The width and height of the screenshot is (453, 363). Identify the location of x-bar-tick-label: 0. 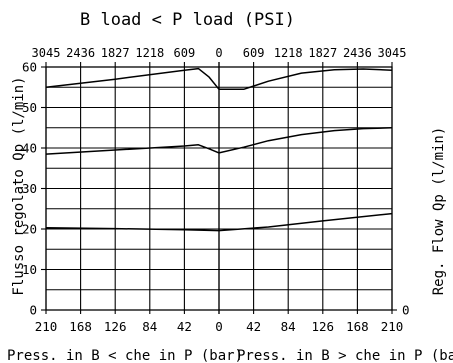
(219, 326).